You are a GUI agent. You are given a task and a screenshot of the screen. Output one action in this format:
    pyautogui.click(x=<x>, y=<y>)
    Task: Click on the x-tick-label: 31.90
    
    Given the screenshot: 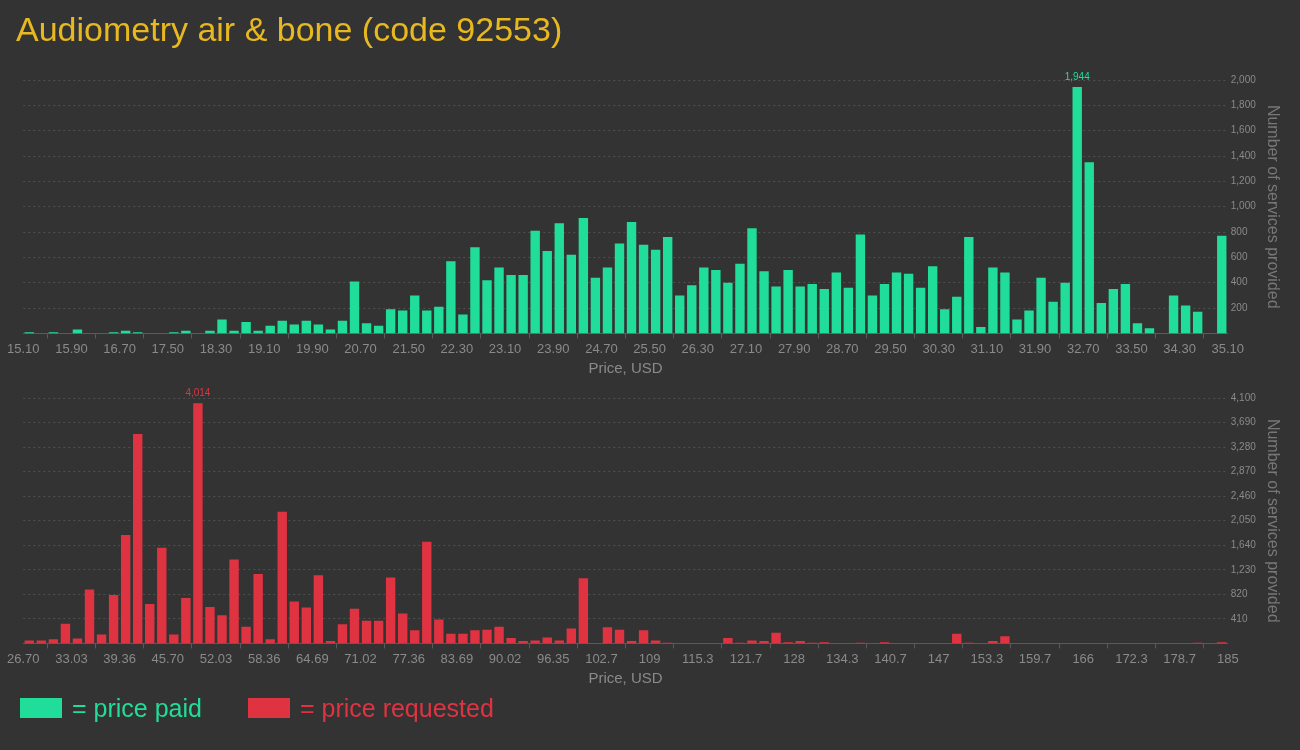 What is the action you would take?
    pyautogui.click(x=1035, y=348)
    